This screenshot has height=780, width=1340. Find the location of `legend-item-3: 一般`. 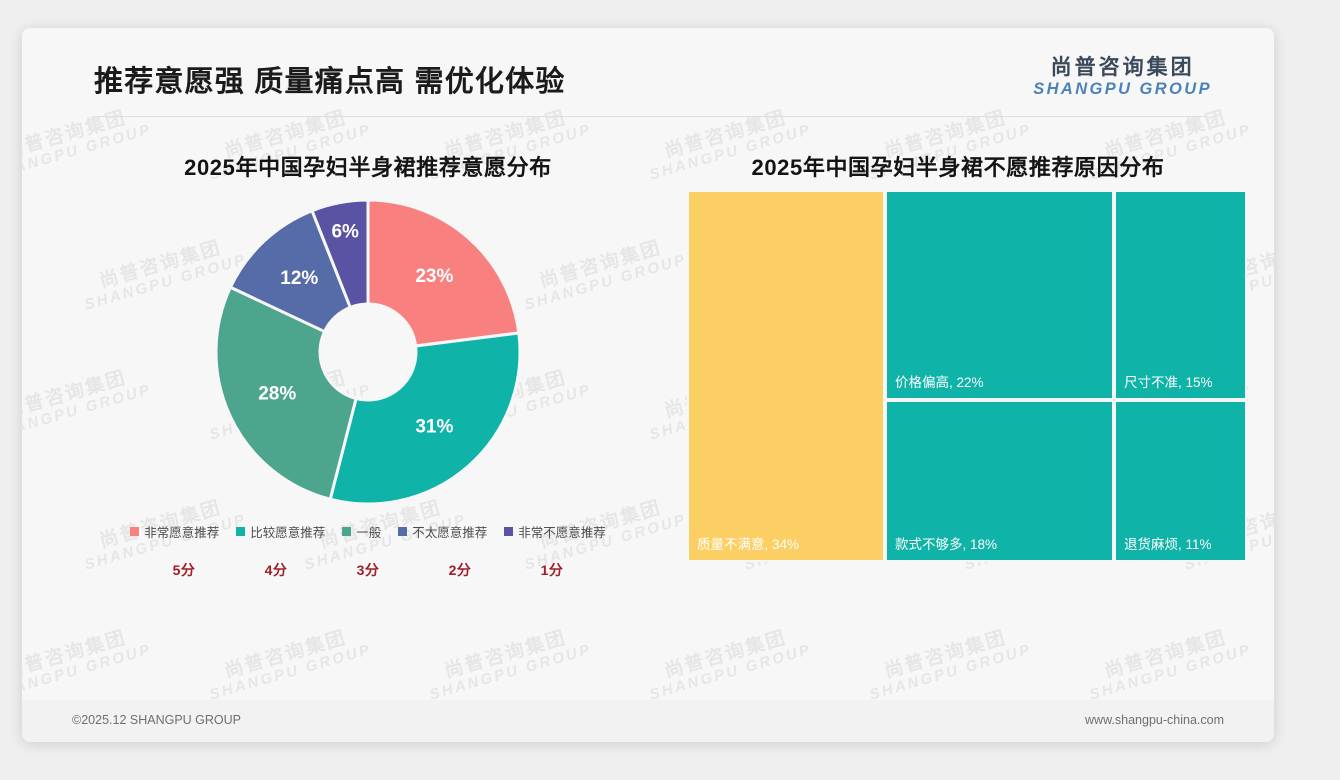

legend-item-3: 一般 is located at coordinates (361, 531).